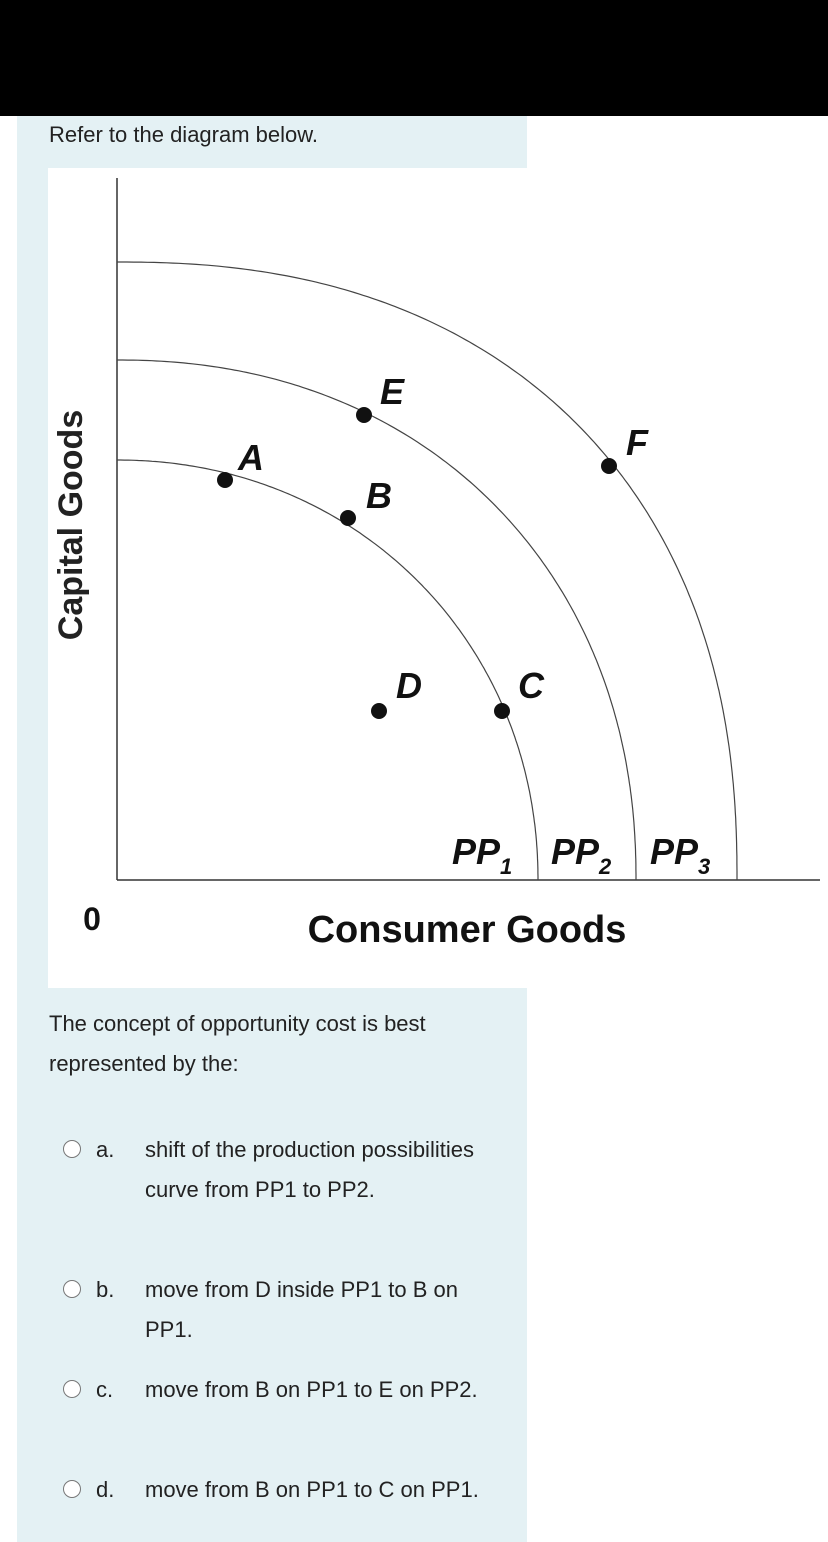 The height and width of the screenshot is (1542, 828). Describe the element at coordinates (71, 525) in the screenshot. I see `y-axis-label: Capital Goods` at that location.